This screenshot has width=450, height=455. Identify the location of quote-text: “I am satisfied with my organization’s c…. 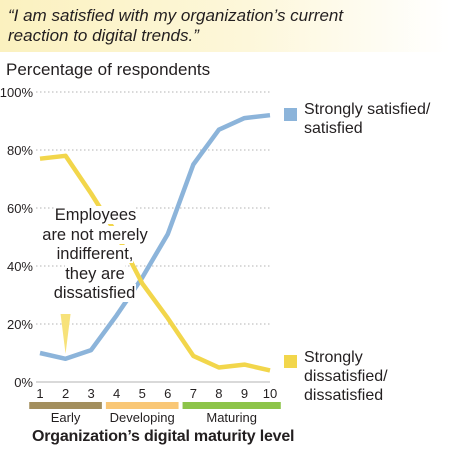
(176, 25).